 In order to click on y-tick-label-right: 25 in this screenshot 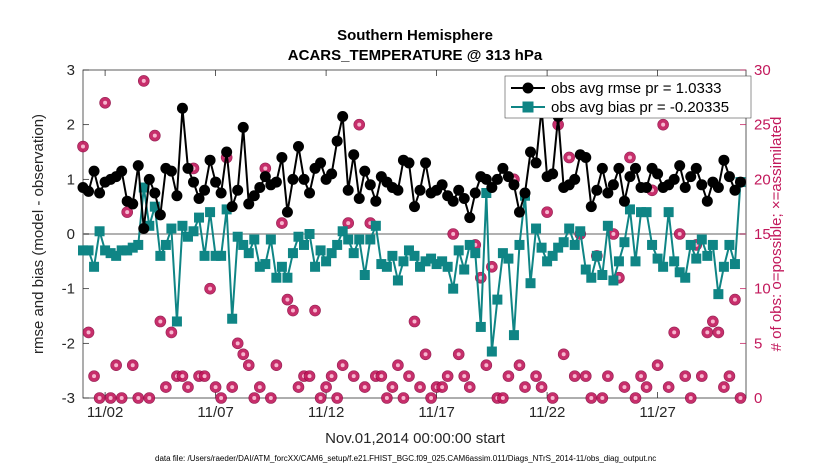, I will do `click(762, 125)`.